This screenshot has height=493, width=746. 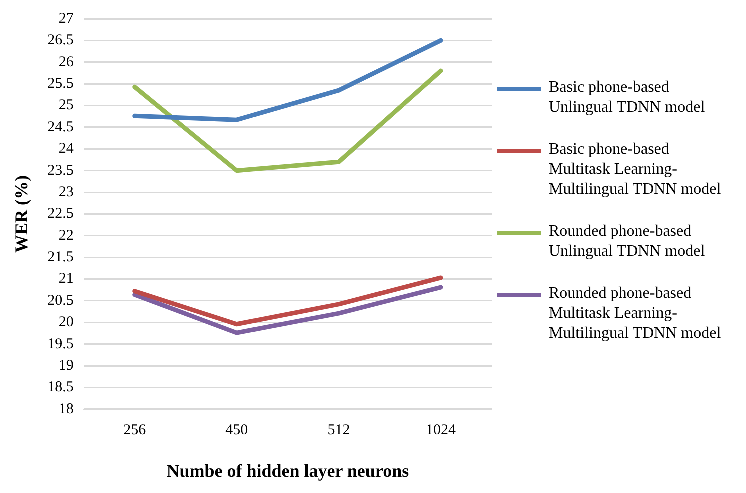 I want to click on y-tick-label: 22.5, so click(x=61, y=214).